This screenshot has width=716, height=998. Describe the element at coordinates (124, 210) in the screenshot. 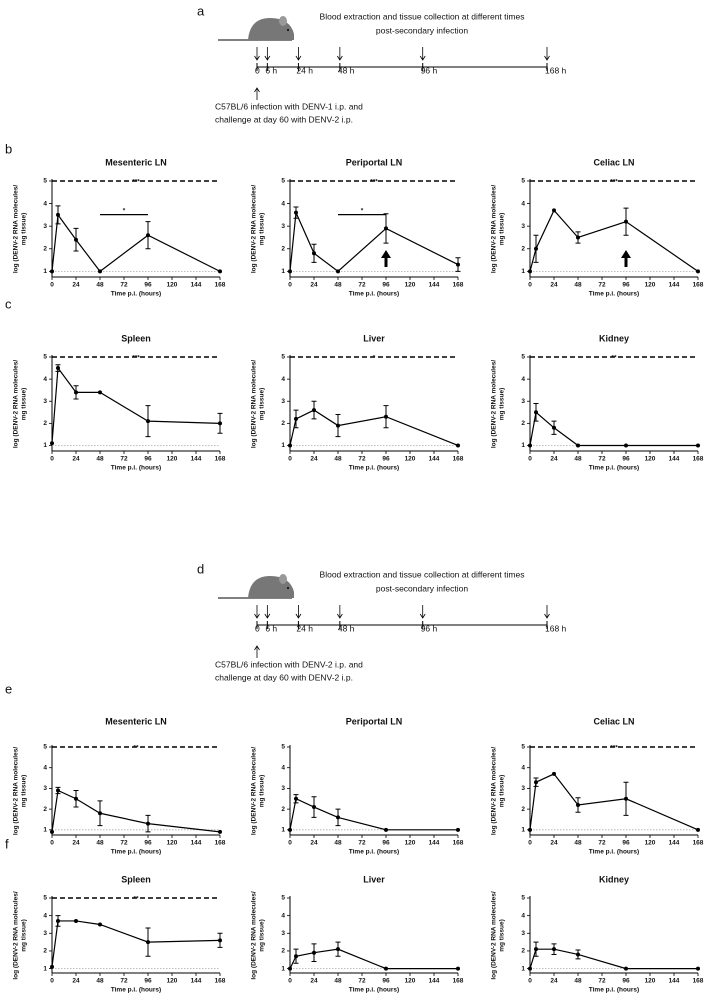

I see `bracket-label: *` at that location.